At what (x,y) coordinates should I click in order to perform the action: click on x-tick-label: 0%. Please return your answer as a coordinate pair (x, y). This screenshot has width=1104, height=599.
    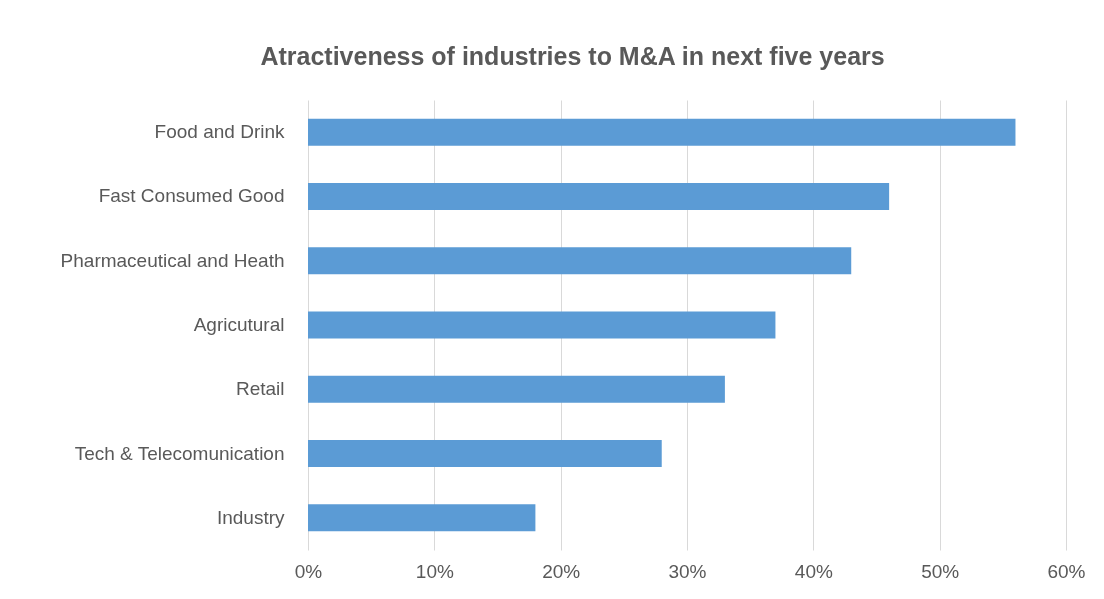
    Looking at the image, I should click on (308, 571).